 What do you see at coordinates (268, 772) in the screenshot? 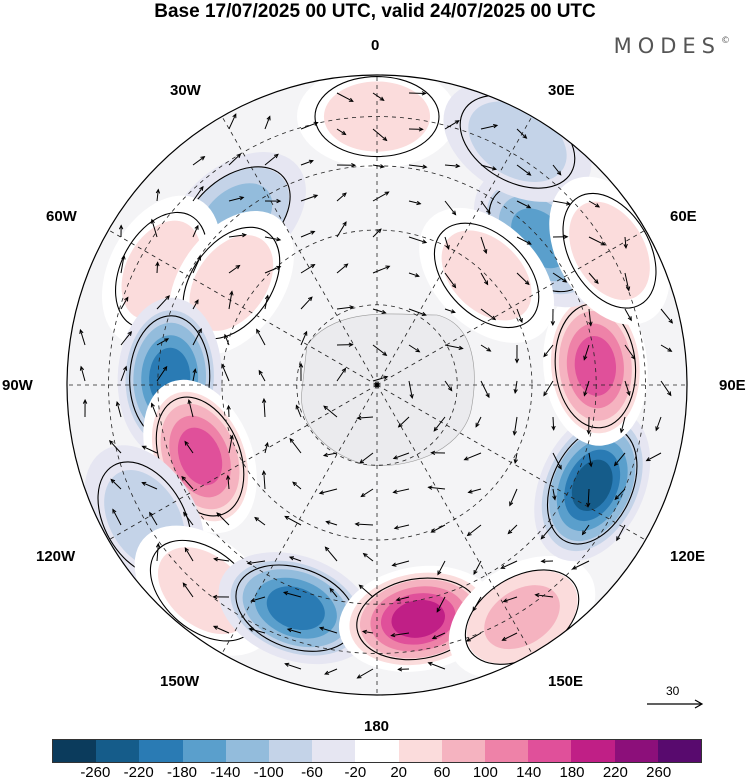
I see `colorbar-tick-label: -100` at bounding box center [268, 772].